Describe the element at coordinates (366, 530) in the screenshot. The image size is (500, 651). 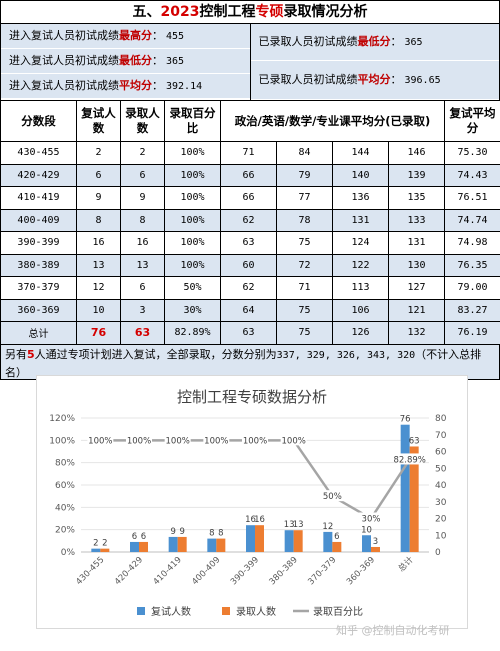
I see `bar-data-label: 10` at that location.